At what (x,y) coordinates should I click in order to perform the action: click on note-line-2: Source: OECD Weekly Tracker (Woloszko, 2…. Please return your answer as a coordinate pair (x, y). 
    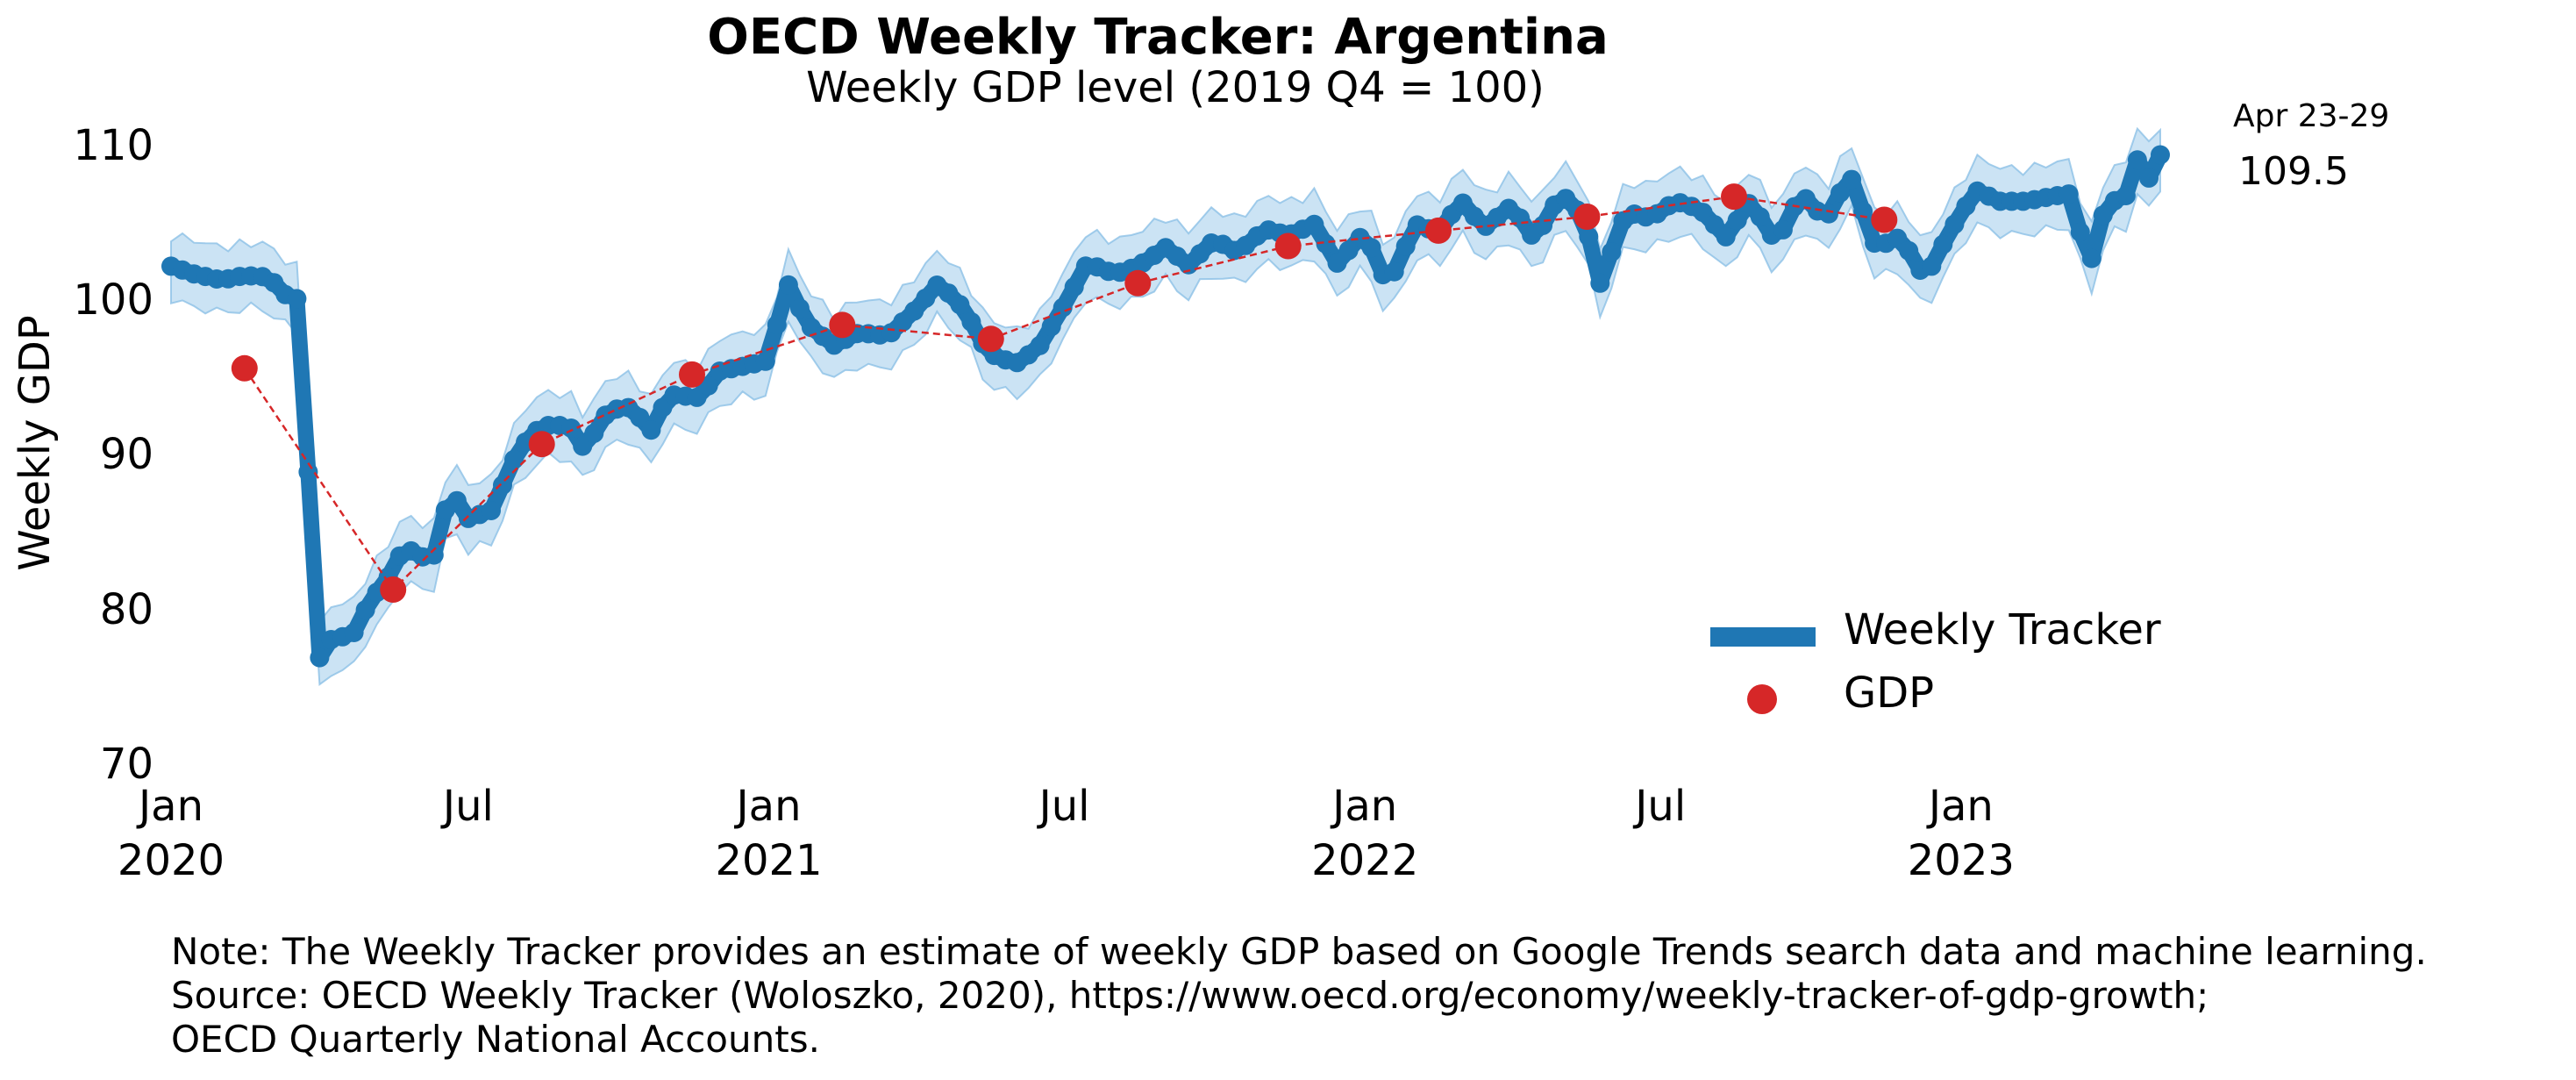
    Looking at the image, I should click on (1190, 995).